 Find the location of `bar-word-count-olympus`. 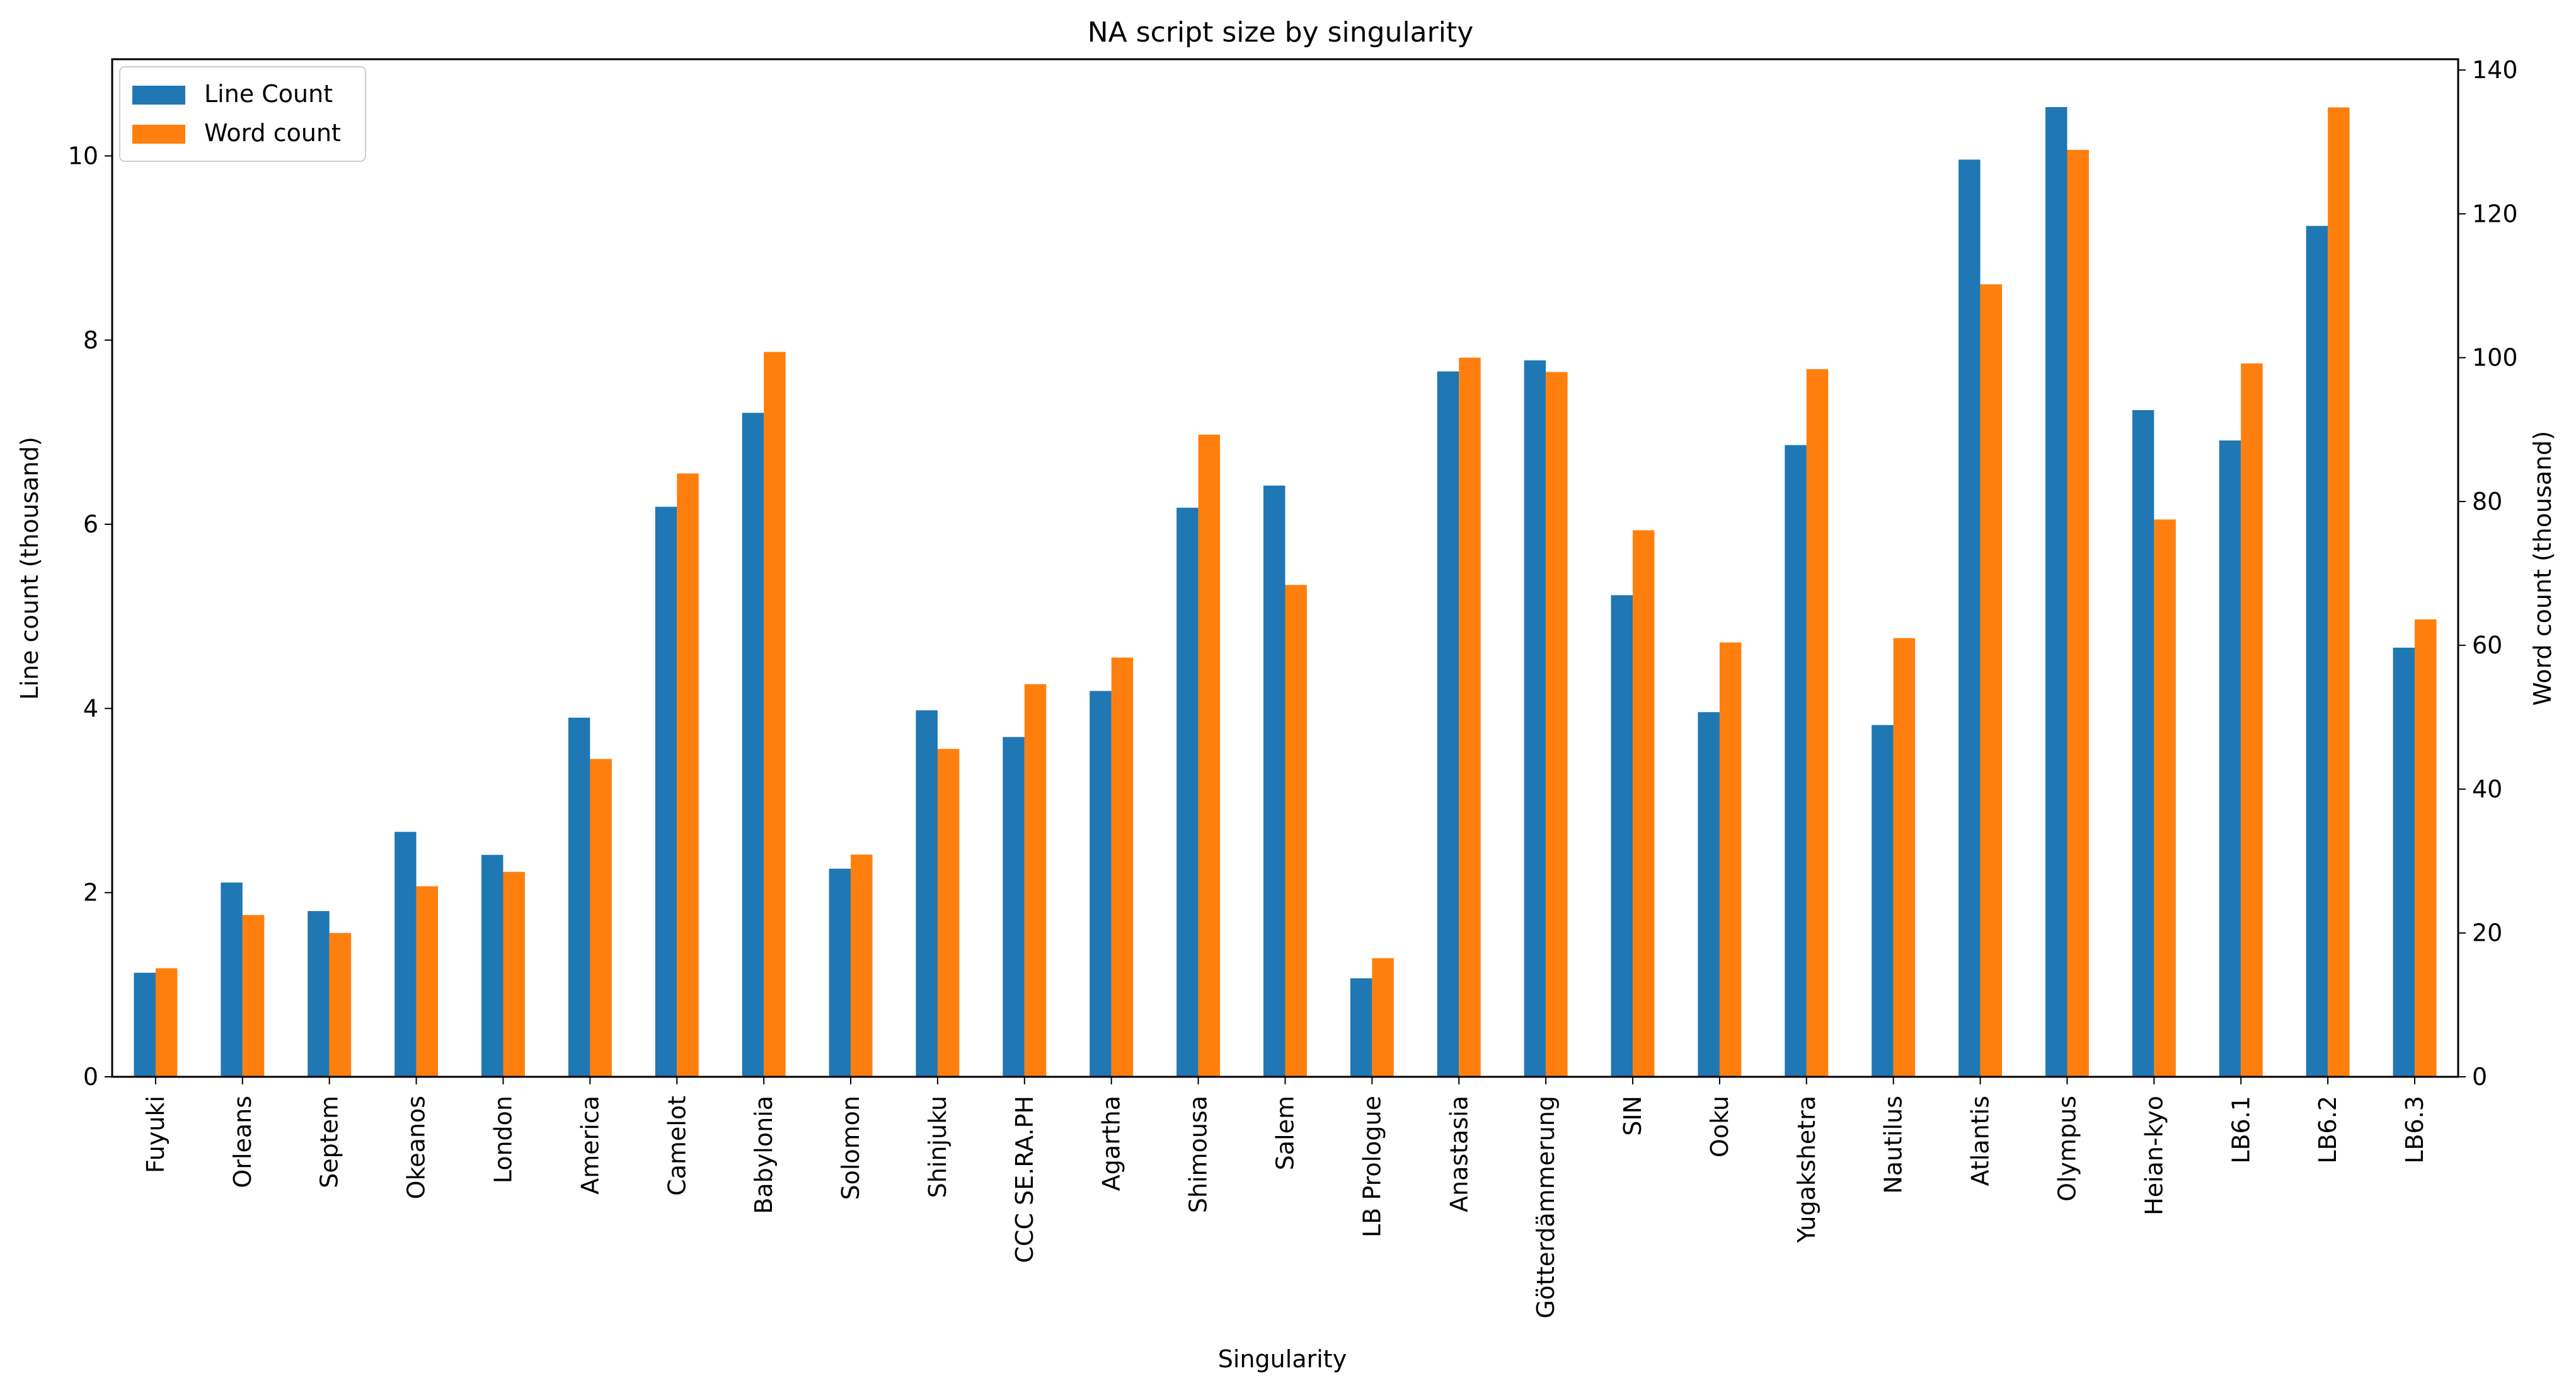

bar-word-count-olympus is located at coordinates (2078, 613).